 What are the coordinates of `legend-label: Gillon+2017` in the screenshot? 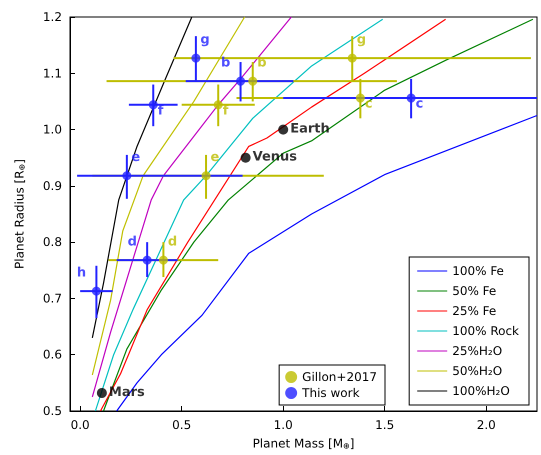 It's located at (339, 377).